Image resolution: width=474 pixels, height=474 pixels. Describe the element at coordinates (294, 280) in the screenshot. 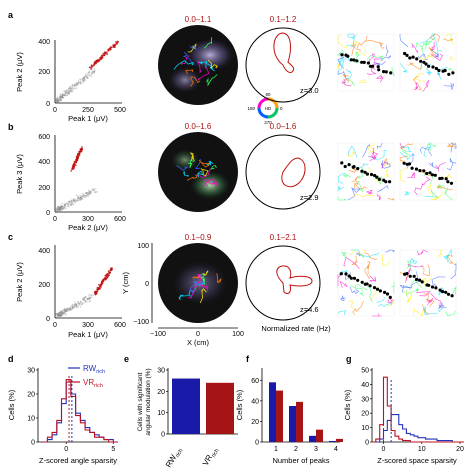

I see `polar-c-tuning-curve` at that location.